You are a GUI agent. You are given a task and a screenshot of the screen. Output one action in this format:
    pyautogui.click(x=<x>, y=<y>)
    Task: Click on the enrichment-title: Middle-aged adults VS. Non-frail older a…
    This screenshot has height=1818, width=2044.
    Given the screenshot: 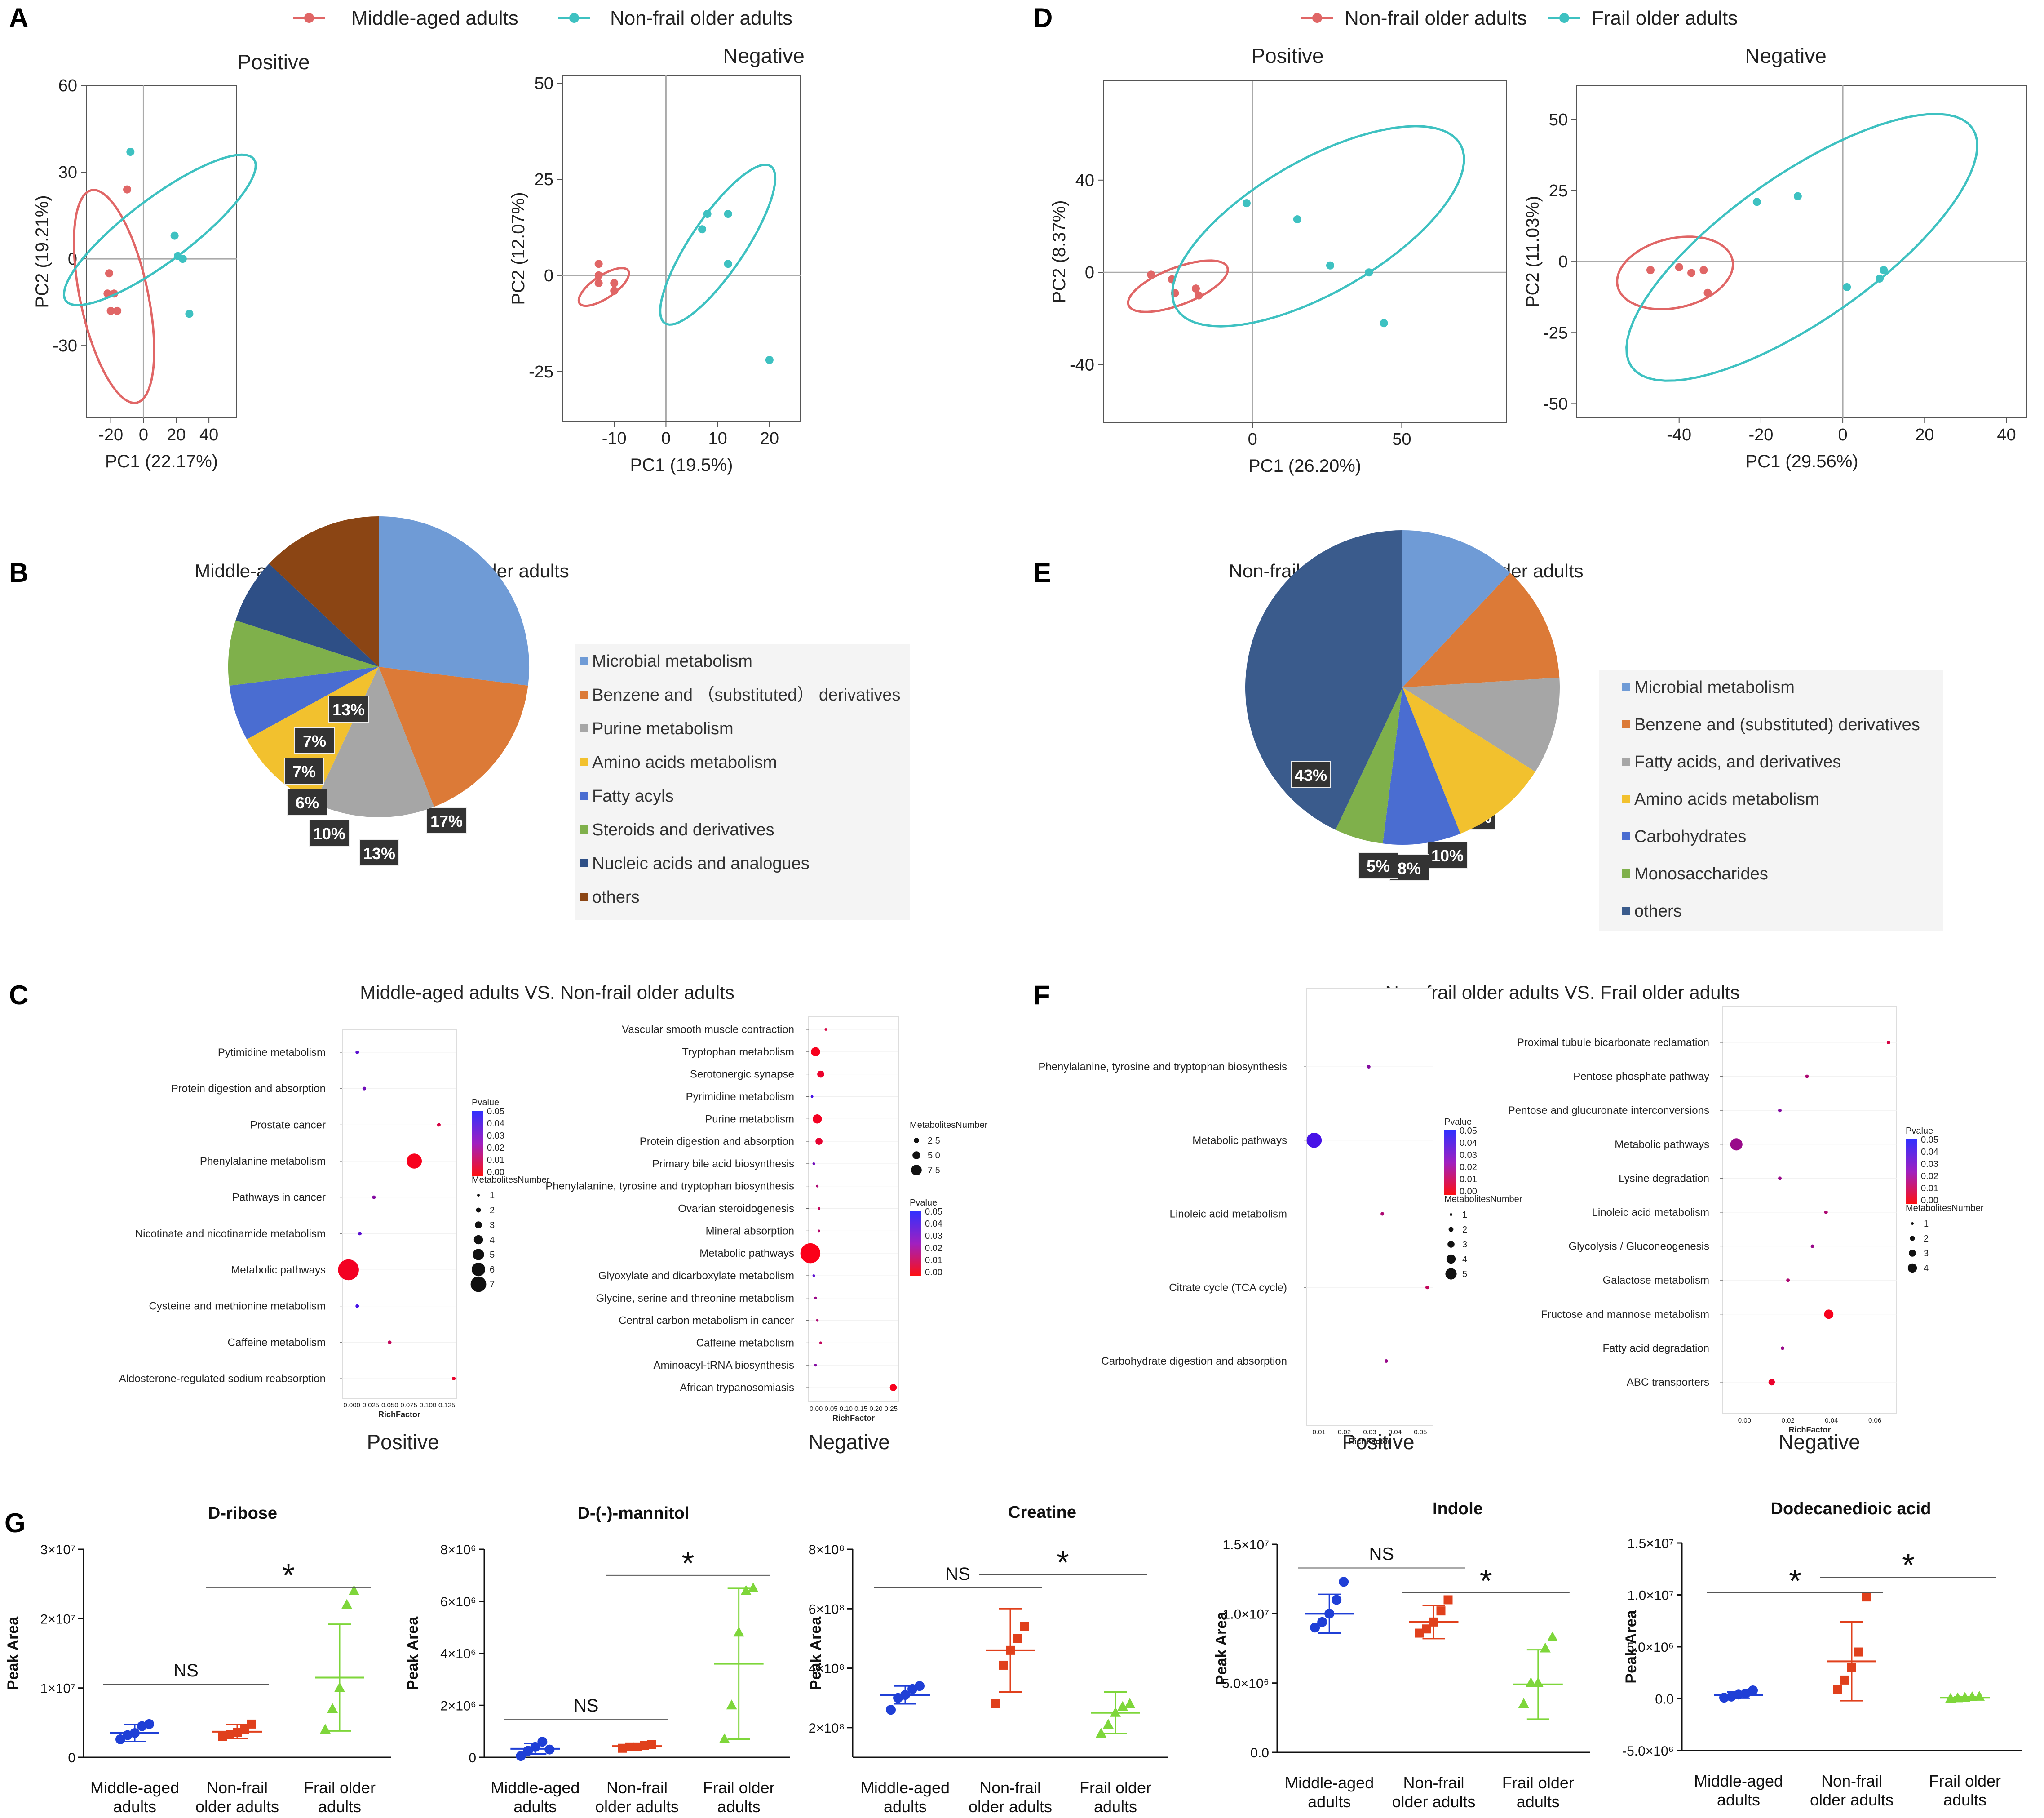 What is the action you would take?
    pyautogui.click(x=547, y=992)
    